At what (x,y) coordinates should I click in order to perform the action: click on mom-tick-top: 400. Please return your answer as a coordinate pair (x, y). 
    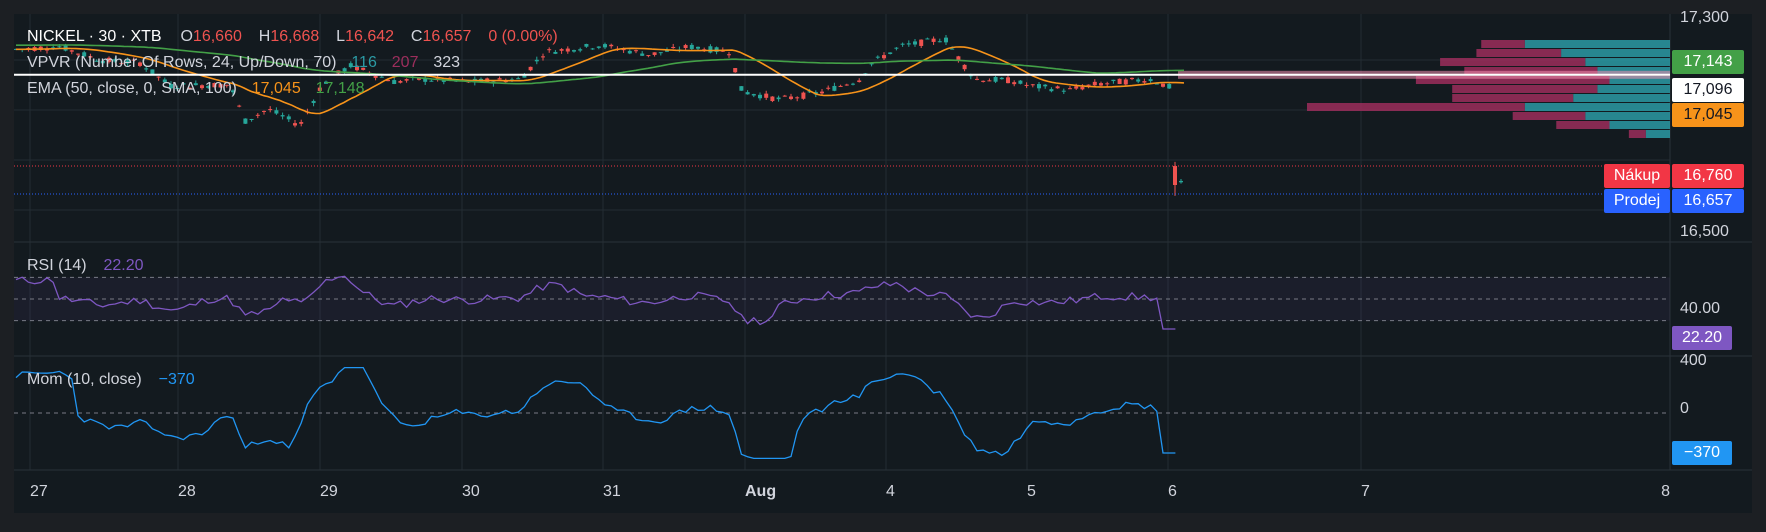
    Looking at the image, I should click on (1693, 360).